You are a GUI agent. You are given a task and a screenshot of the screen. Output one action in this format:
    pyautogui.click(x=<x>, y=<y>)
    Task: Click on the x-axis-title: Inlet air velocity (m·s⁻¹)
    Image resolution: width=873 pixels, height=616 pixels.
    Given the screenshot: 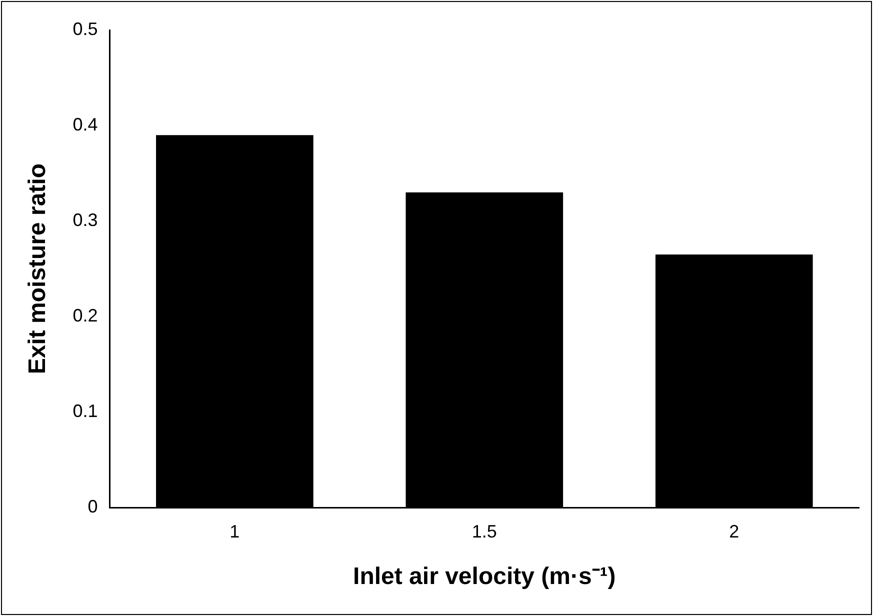 What is the action you would take?
    pyautogui.click(x=484, y=576)
    